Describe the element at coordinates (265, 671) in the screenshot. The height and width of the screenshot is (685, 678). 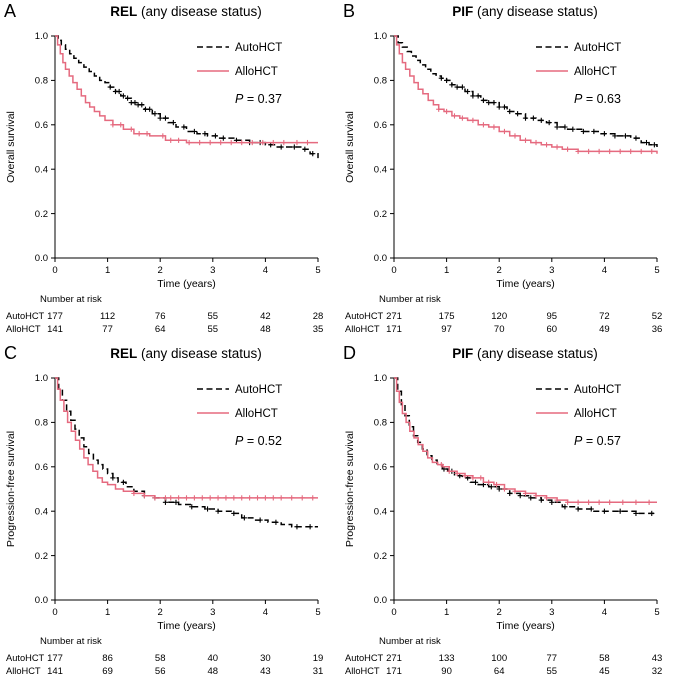
I see `risk-value-allohct-t4: 43` at that location.